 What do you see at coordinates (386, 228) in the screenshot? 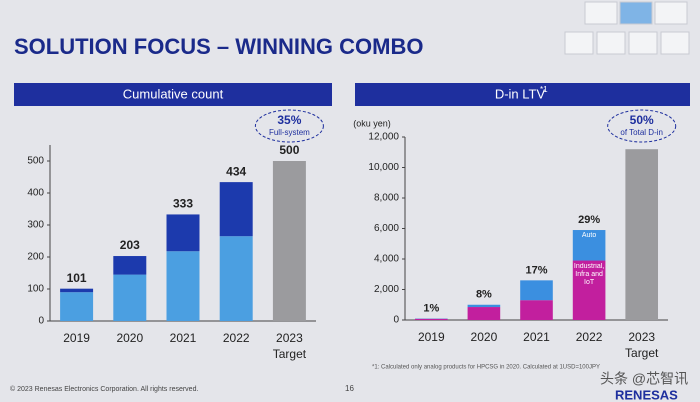
I see `y-tick-label: 6,000` at bounding box center [386, 228].